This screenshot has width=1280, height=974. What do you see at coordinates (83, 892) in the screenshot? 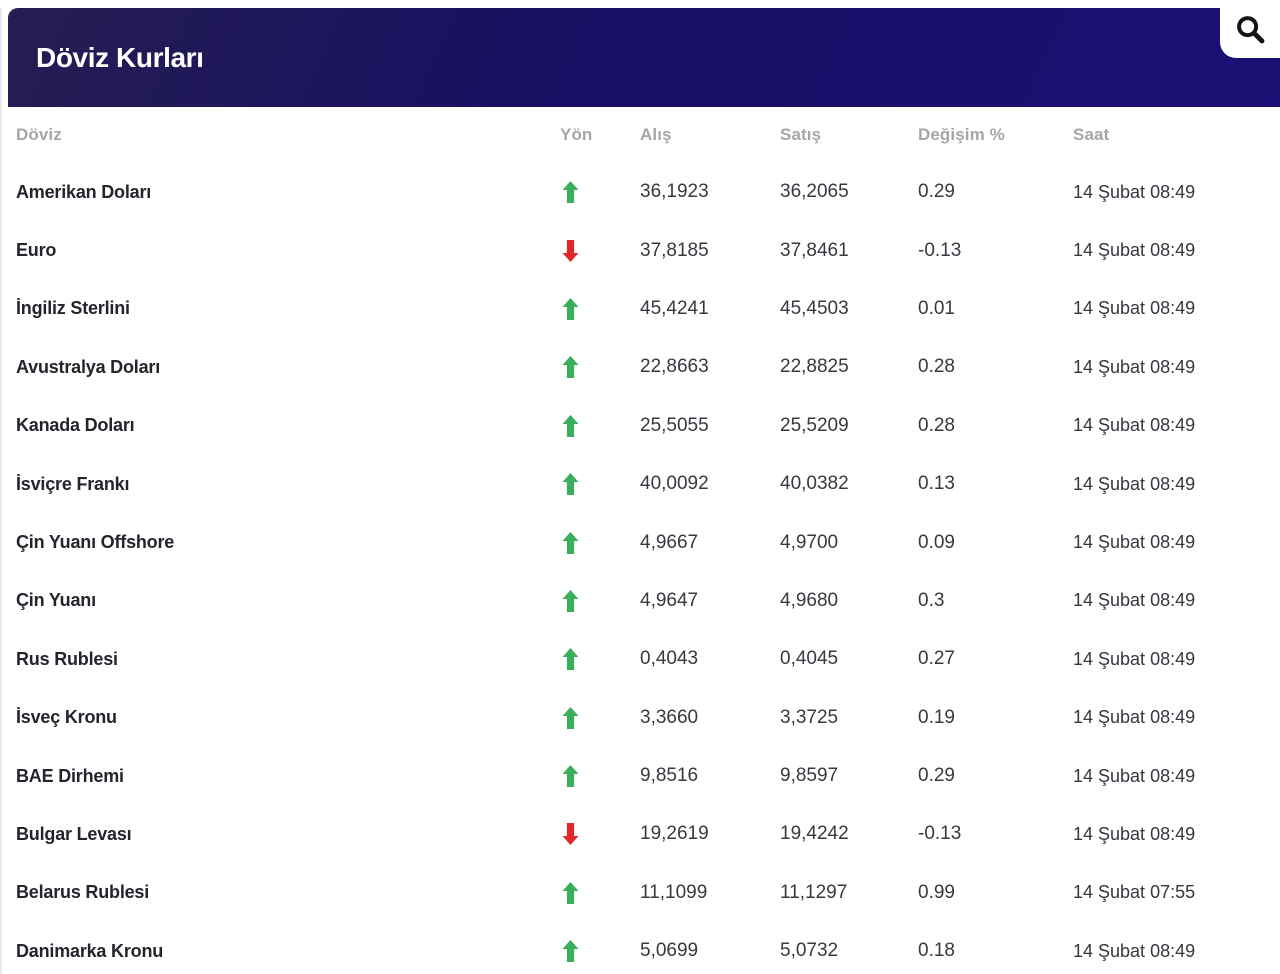
I see `currency-name: Belarus Rublesi` at bounding box center [83, 892].